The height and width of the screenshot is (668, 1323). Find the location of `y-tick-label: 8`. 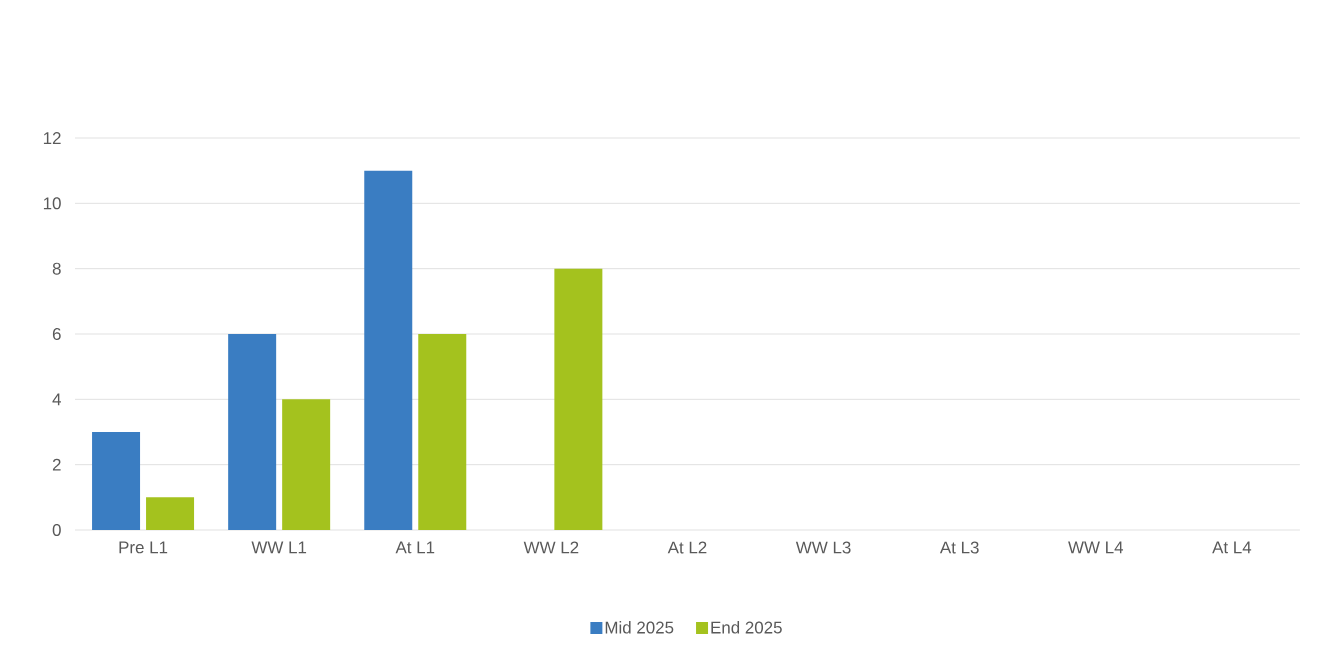

y-tick-label: 8 is located at coordinates (56, 268).